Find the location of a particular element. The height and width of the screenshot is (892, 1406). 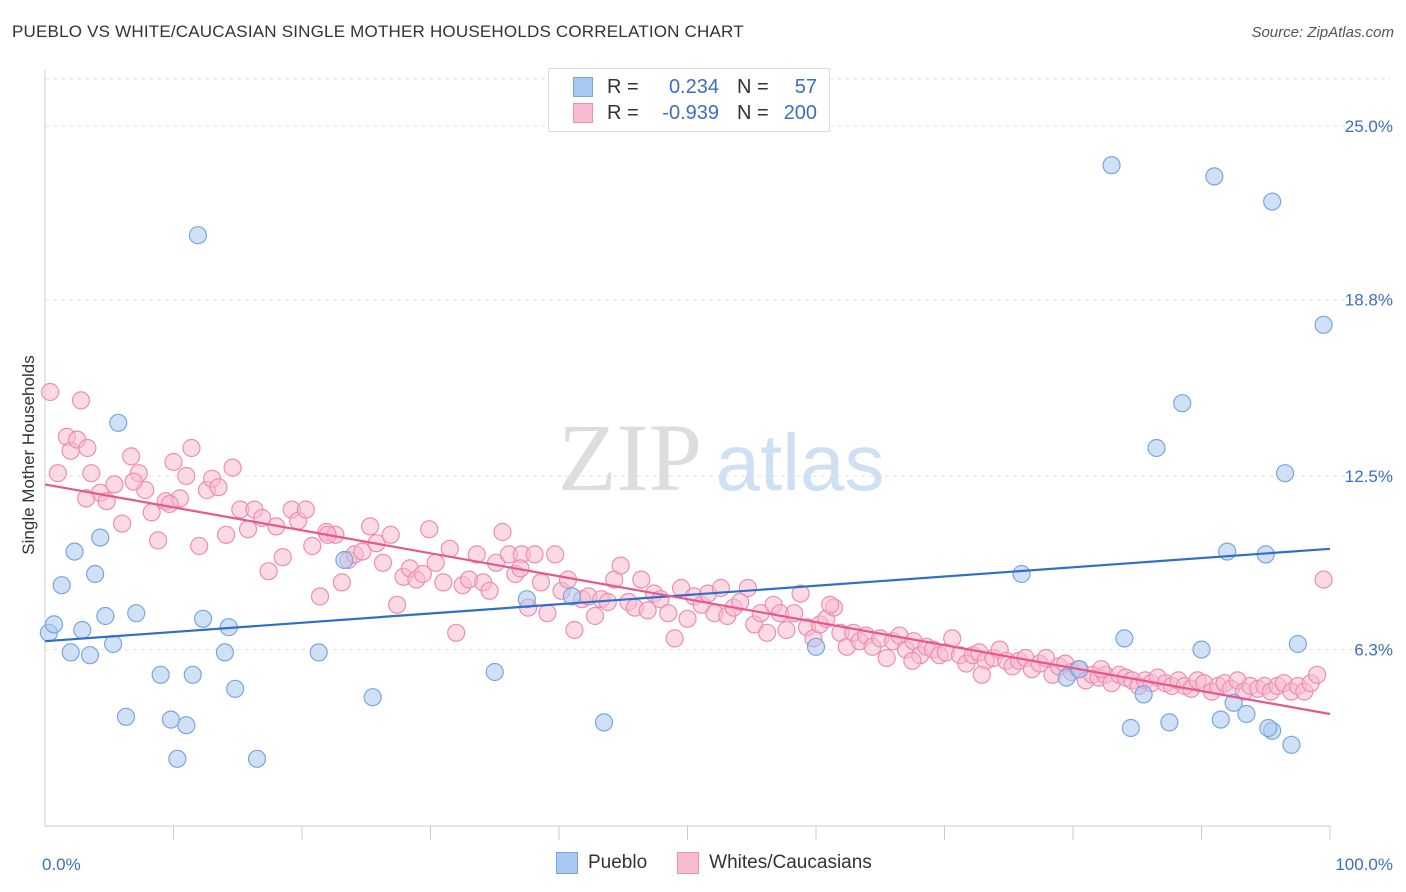

watermark: ZIP atlas is located at coordinates (721, 457).